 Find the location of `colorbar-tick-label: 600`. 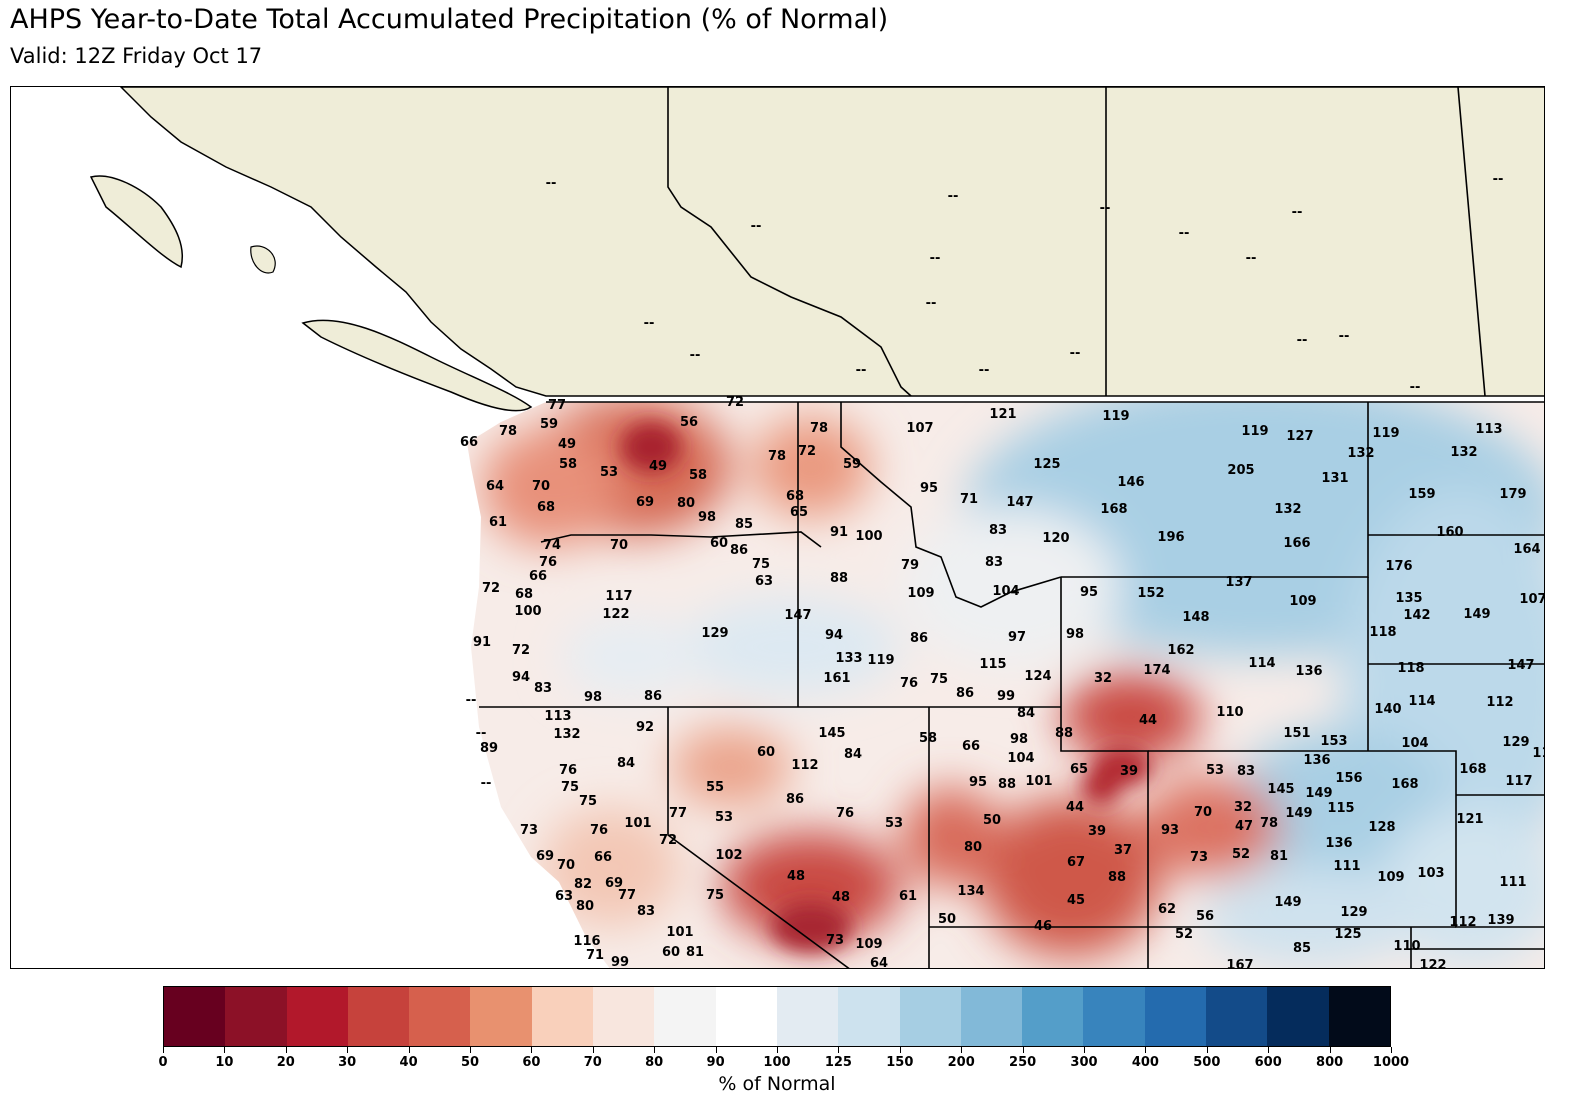

colorbar-tick-label: 600 is located at coordinates (1268, 1062).